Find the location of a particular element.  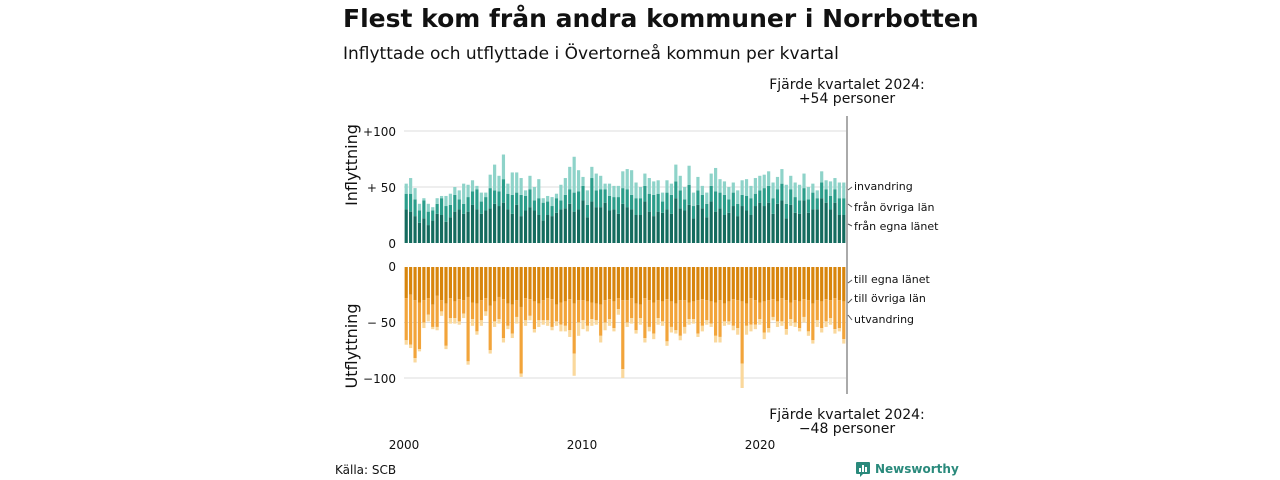

legend-leader-till-egna is located at coordinates (850, 281).